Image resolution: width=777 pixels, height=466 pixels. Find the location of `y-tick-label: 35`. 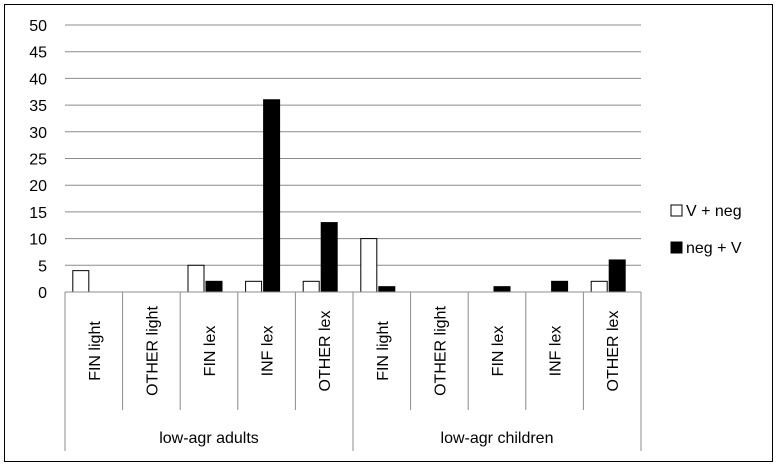

y-tick-label: 35 is located at coordinates (38, 106).